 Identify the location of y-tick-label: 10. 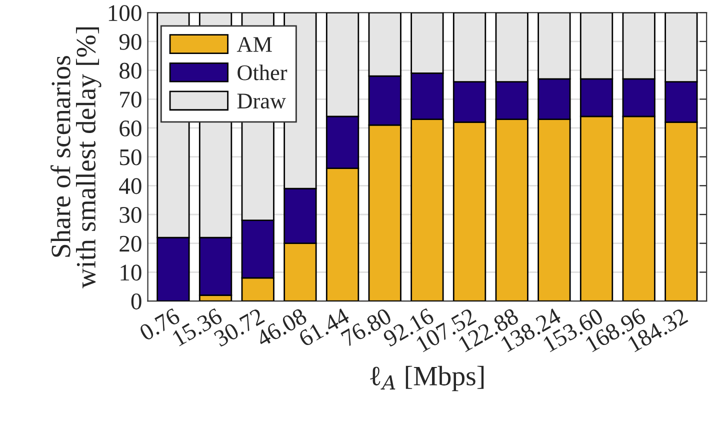
(131, 272).